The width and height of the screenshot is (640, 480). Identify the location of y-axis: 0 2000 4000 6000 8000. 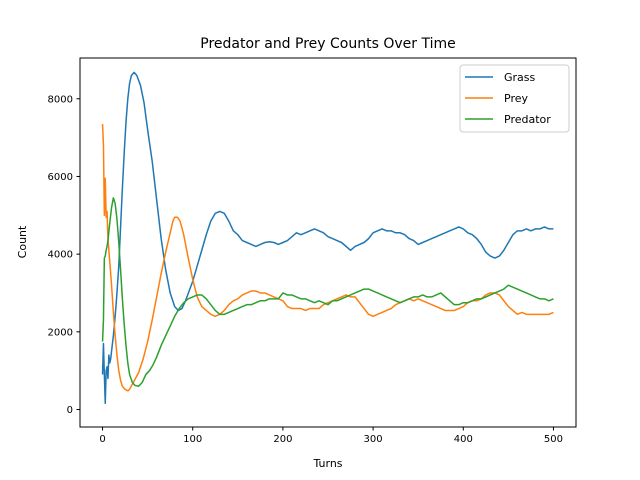
(64, 255).